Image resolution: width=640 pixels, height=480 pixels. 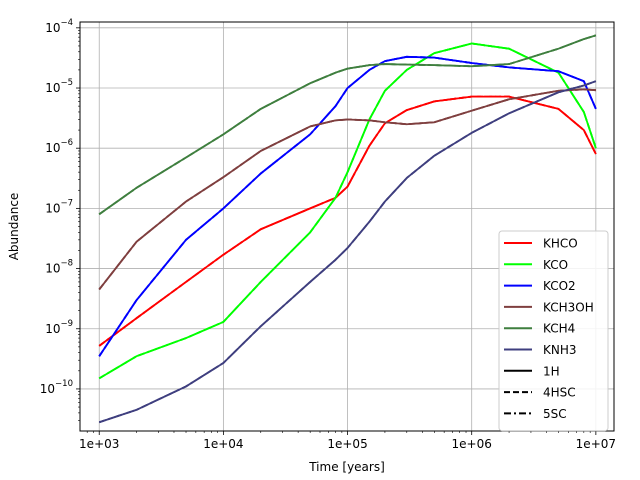 What do you see at coordinates (555, 265) in the screenshot?
I see `legend-label: KCO` at bounding box center [555, 265].